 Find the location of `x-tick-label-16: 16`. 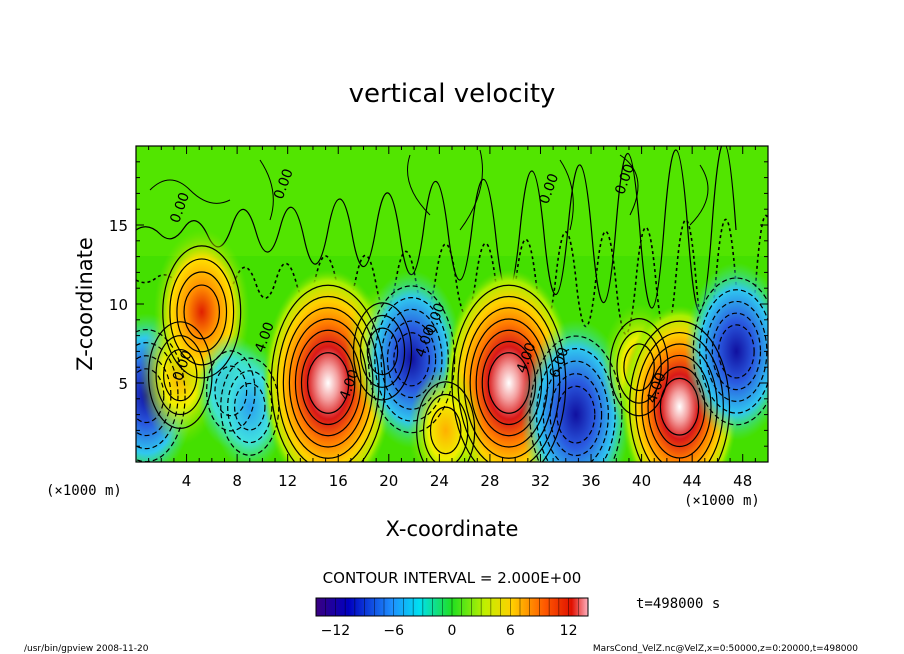

x-tick-label-16: 16 is located at coordinates (338, 481).